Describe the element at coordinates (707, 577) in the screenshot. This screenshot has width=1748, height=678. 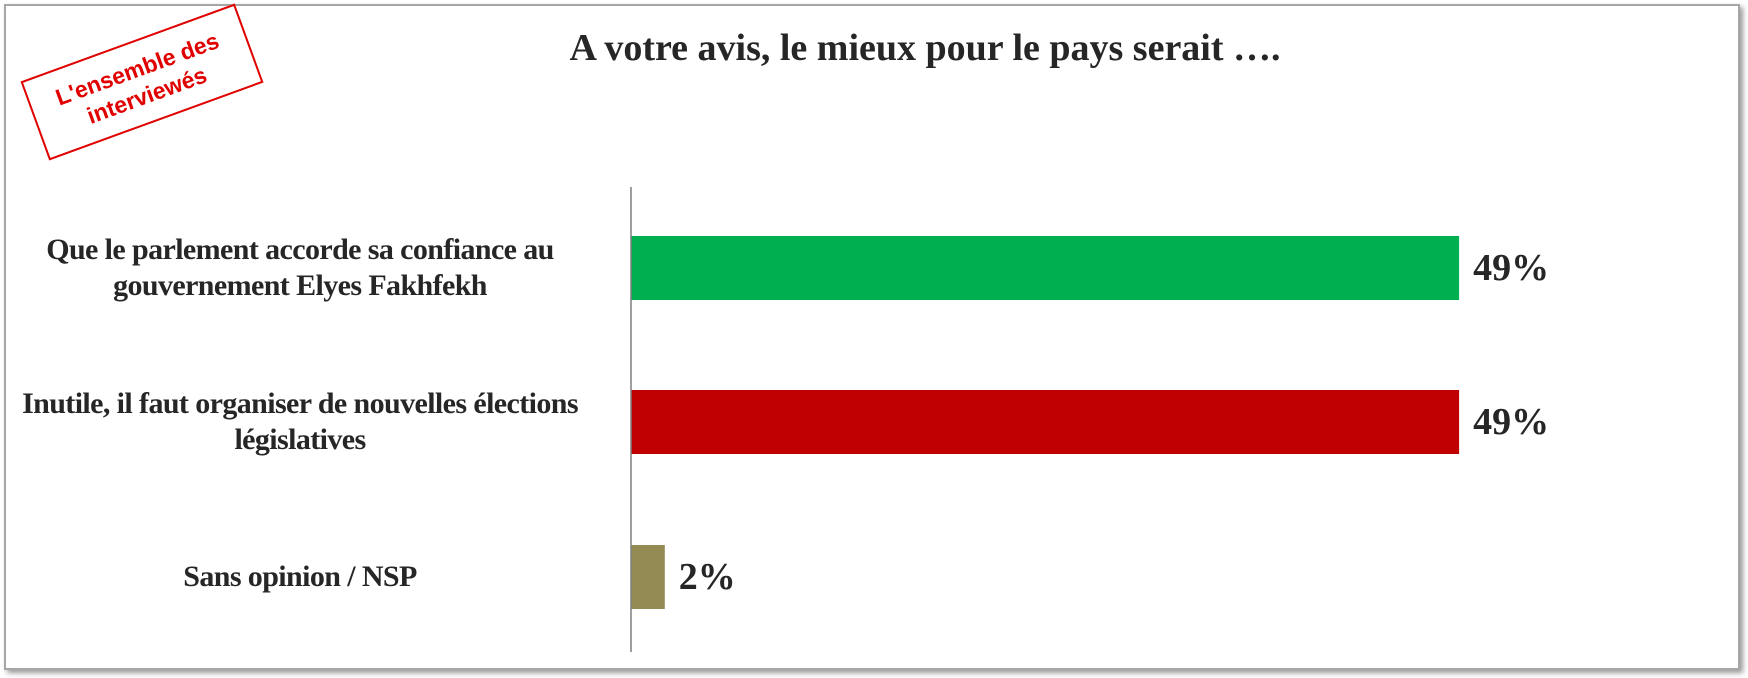
I see `value-label: 2%` at that location.